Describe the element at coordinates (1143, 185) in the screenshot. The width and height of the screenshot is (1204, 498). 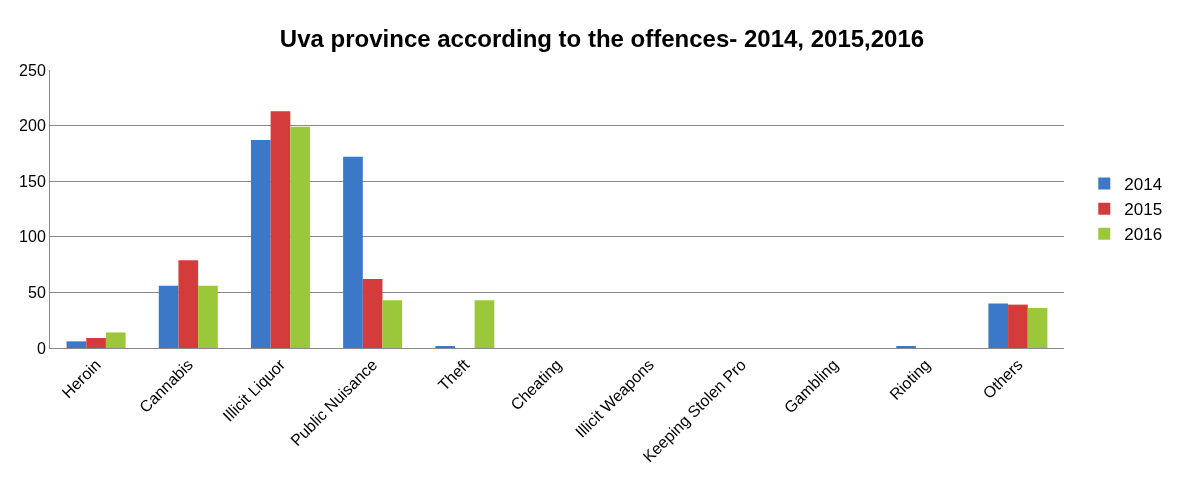
I see `legend-label: 2014` at that location.